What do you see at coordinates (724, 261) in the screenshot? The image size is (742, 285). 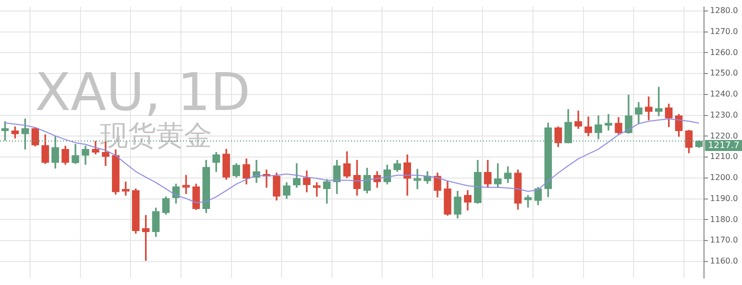 I see `y-tick-label: 1160.0` at bounding box center [724, 261].